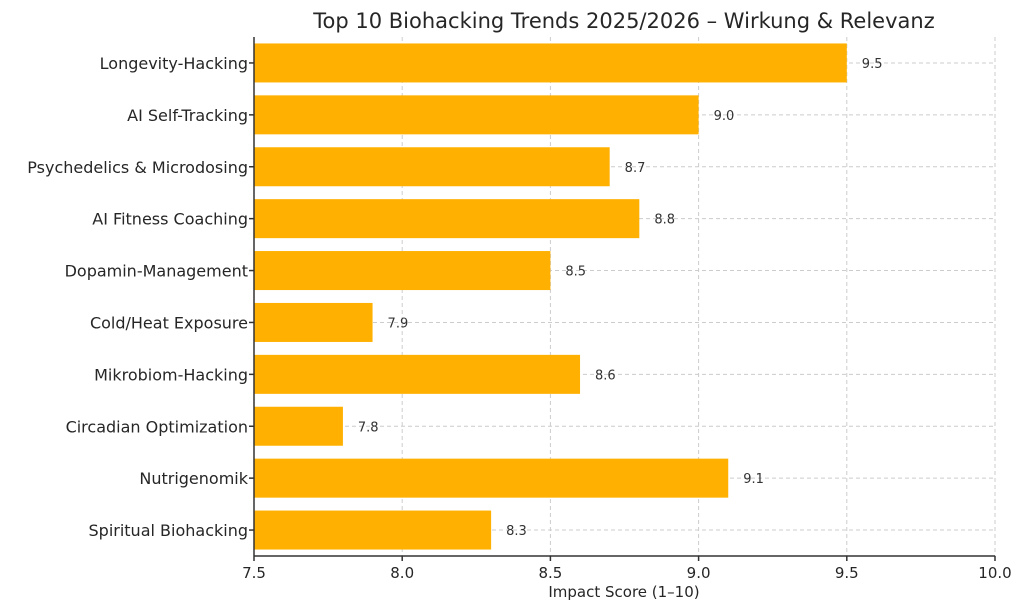 The width and height of the screenshot is (1024, 611). I want to click on category-label: Cold/Heat Exposure, so click(169, 322).